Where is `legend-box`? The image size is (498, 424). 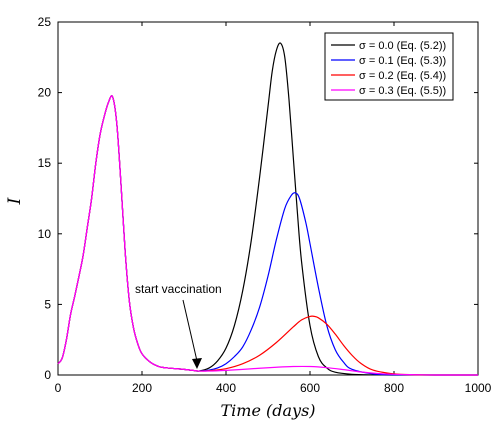 legend-box is located at coordinates (389, 66).